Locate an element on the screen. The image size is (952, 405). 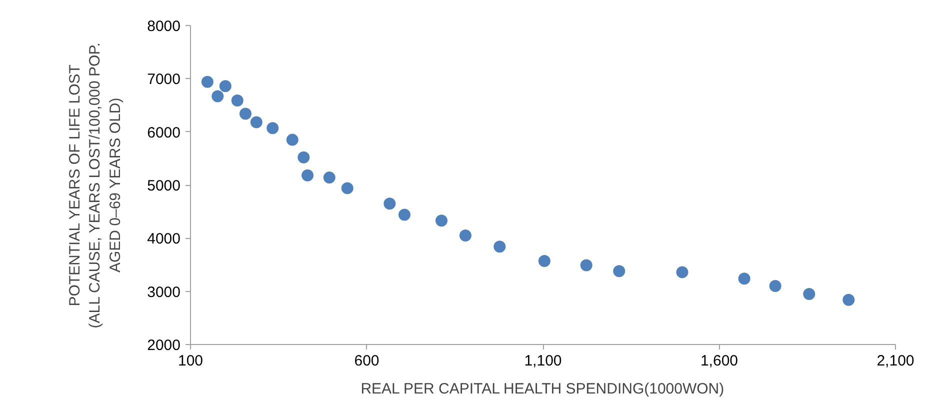
y-tick-label: 2000 is located at coordinates (164, 345).